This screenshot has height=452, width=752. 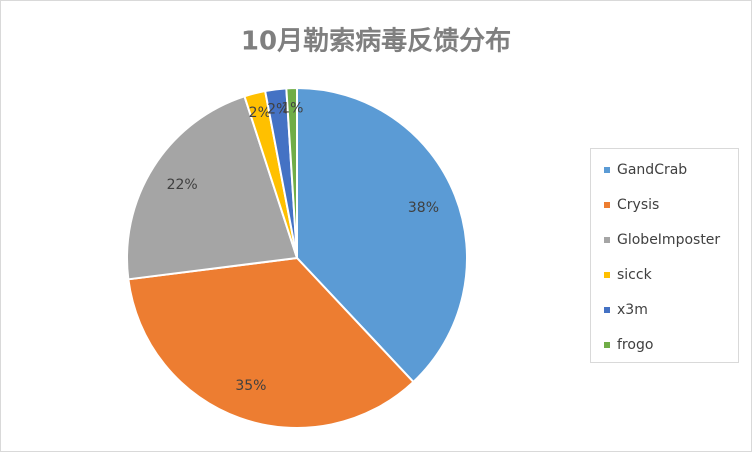 I want to click on legend-label: GlobeImposter, so click(x=668, y=240).